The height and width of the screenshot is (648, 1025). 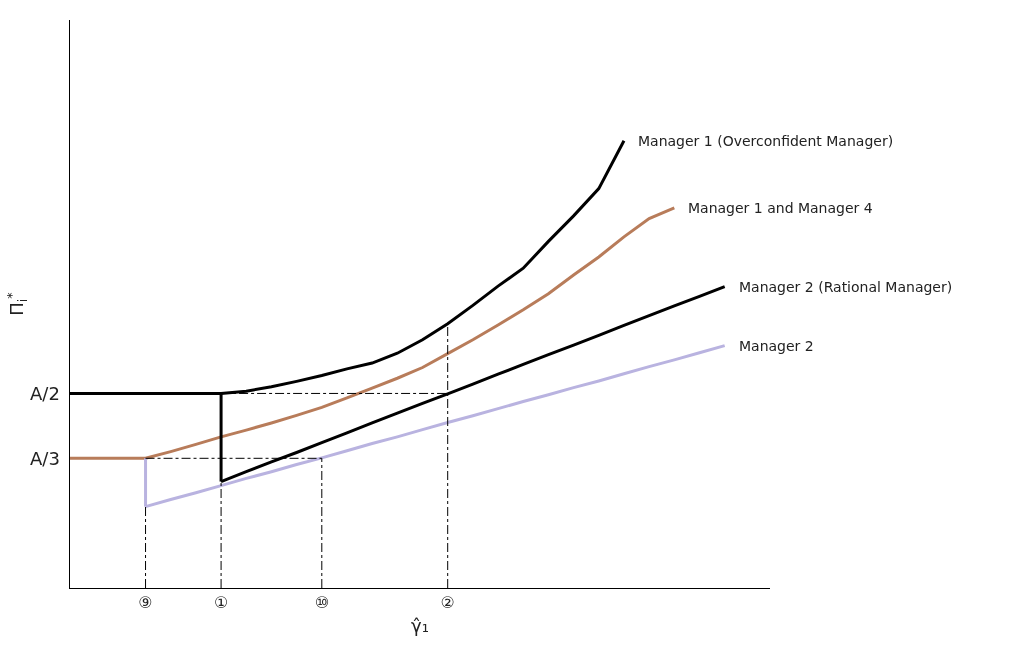 I want to click on x-tick-label: ⑩, so click(x=321, y=603).